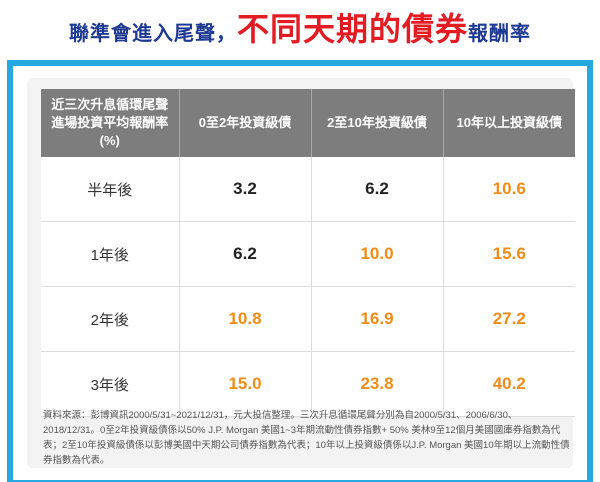 This screenshot has height=482, width=600. I want to click on title-part-2: 不同天期的債券, so click(352, 29).